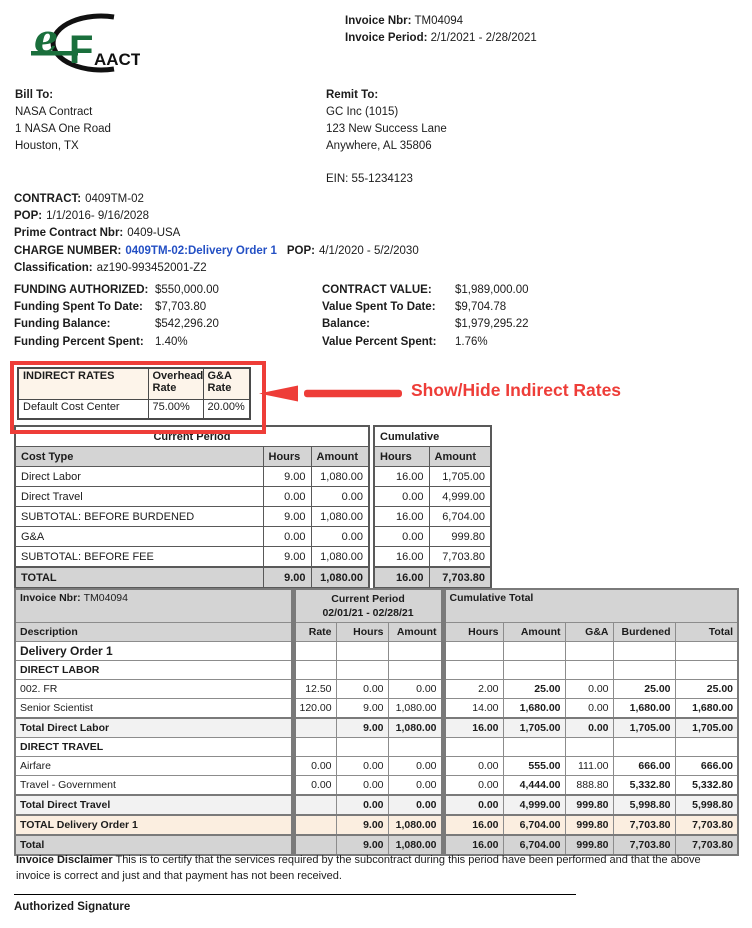 The height and width of the screenshot is (928, 752). What do you see at coordinates (589, 825) in the screenshot?
I see `detail-ga: 999.80` at bounding box center [589, 825].